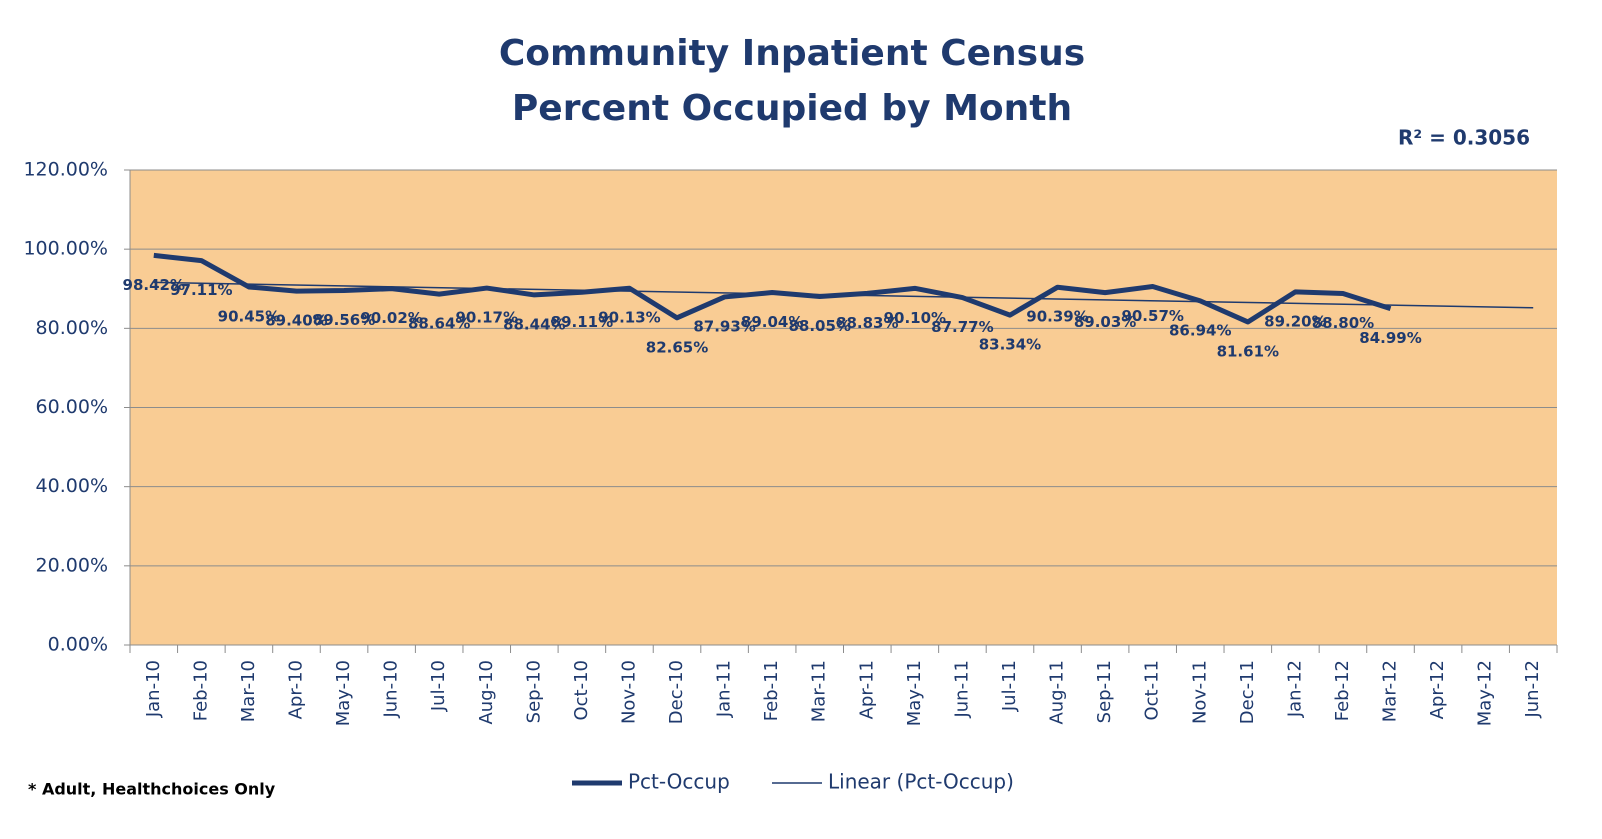  Describe the element at coordinates (344, 320) in the screenshot. I see `data-label: 89.56%` at that location.